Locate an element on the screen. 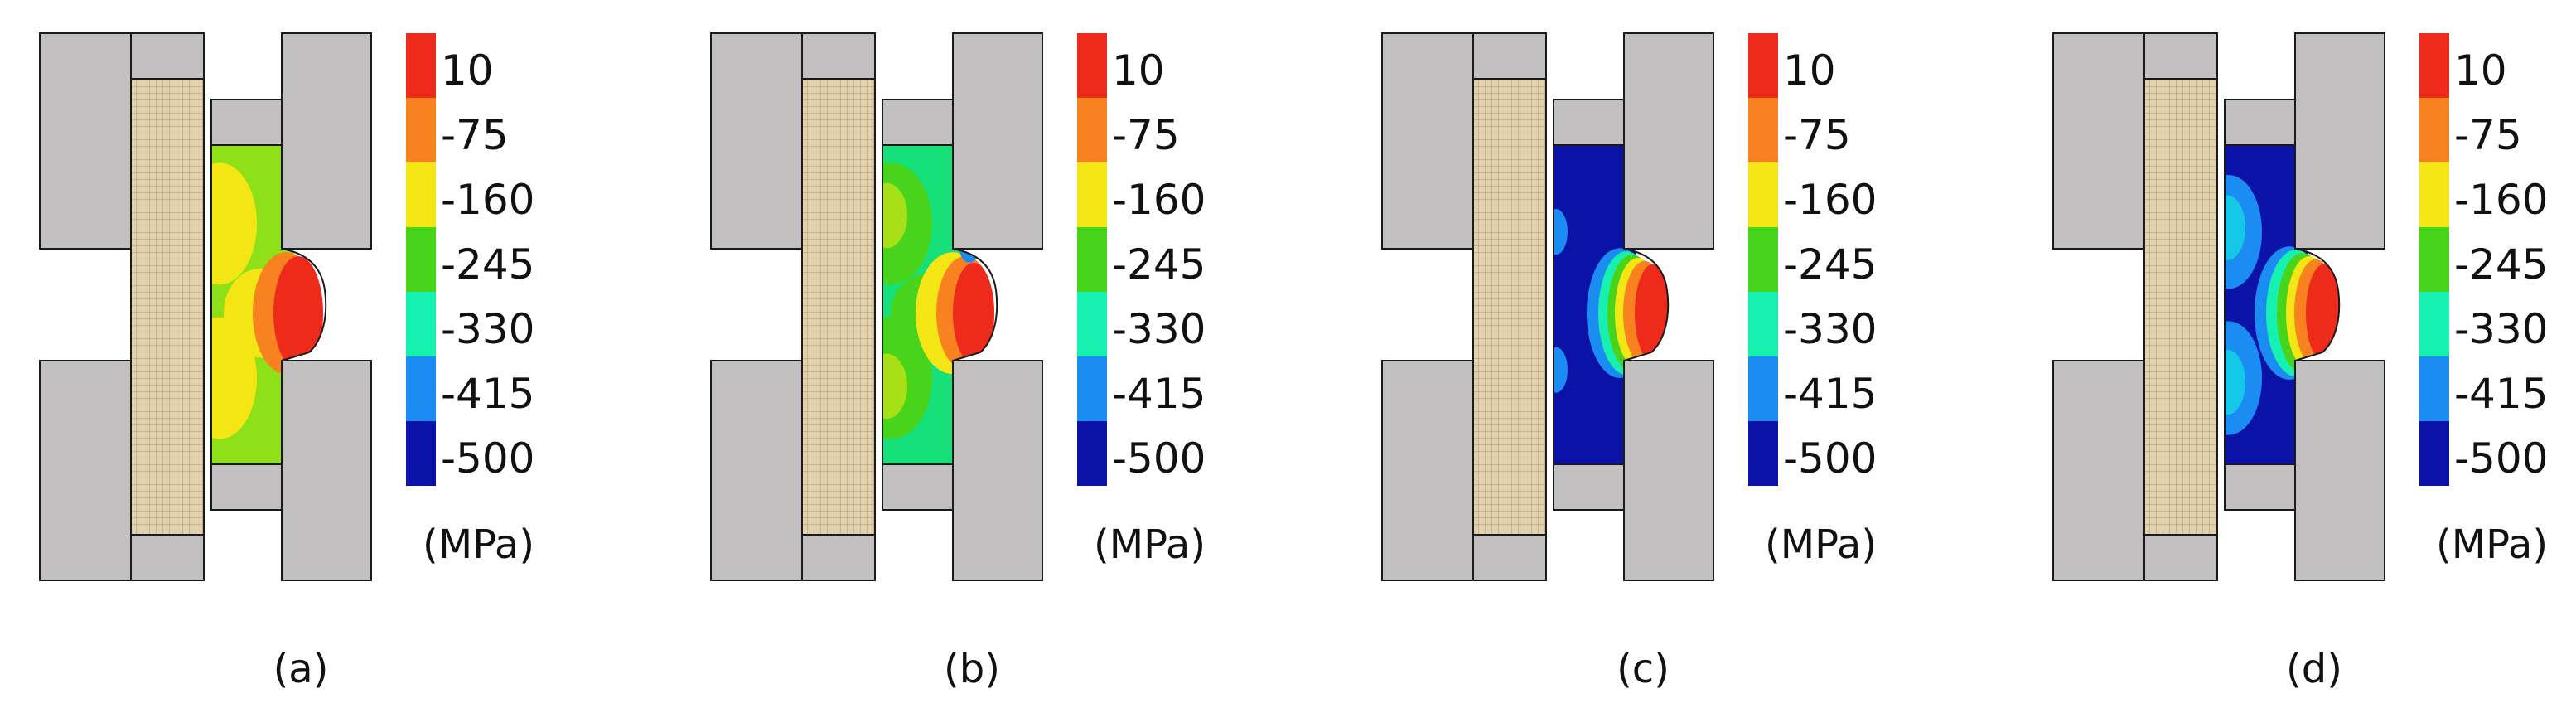 This screenshot has width=2576, height=713. panel-caption: (b) is located at coordinates (972, 669).